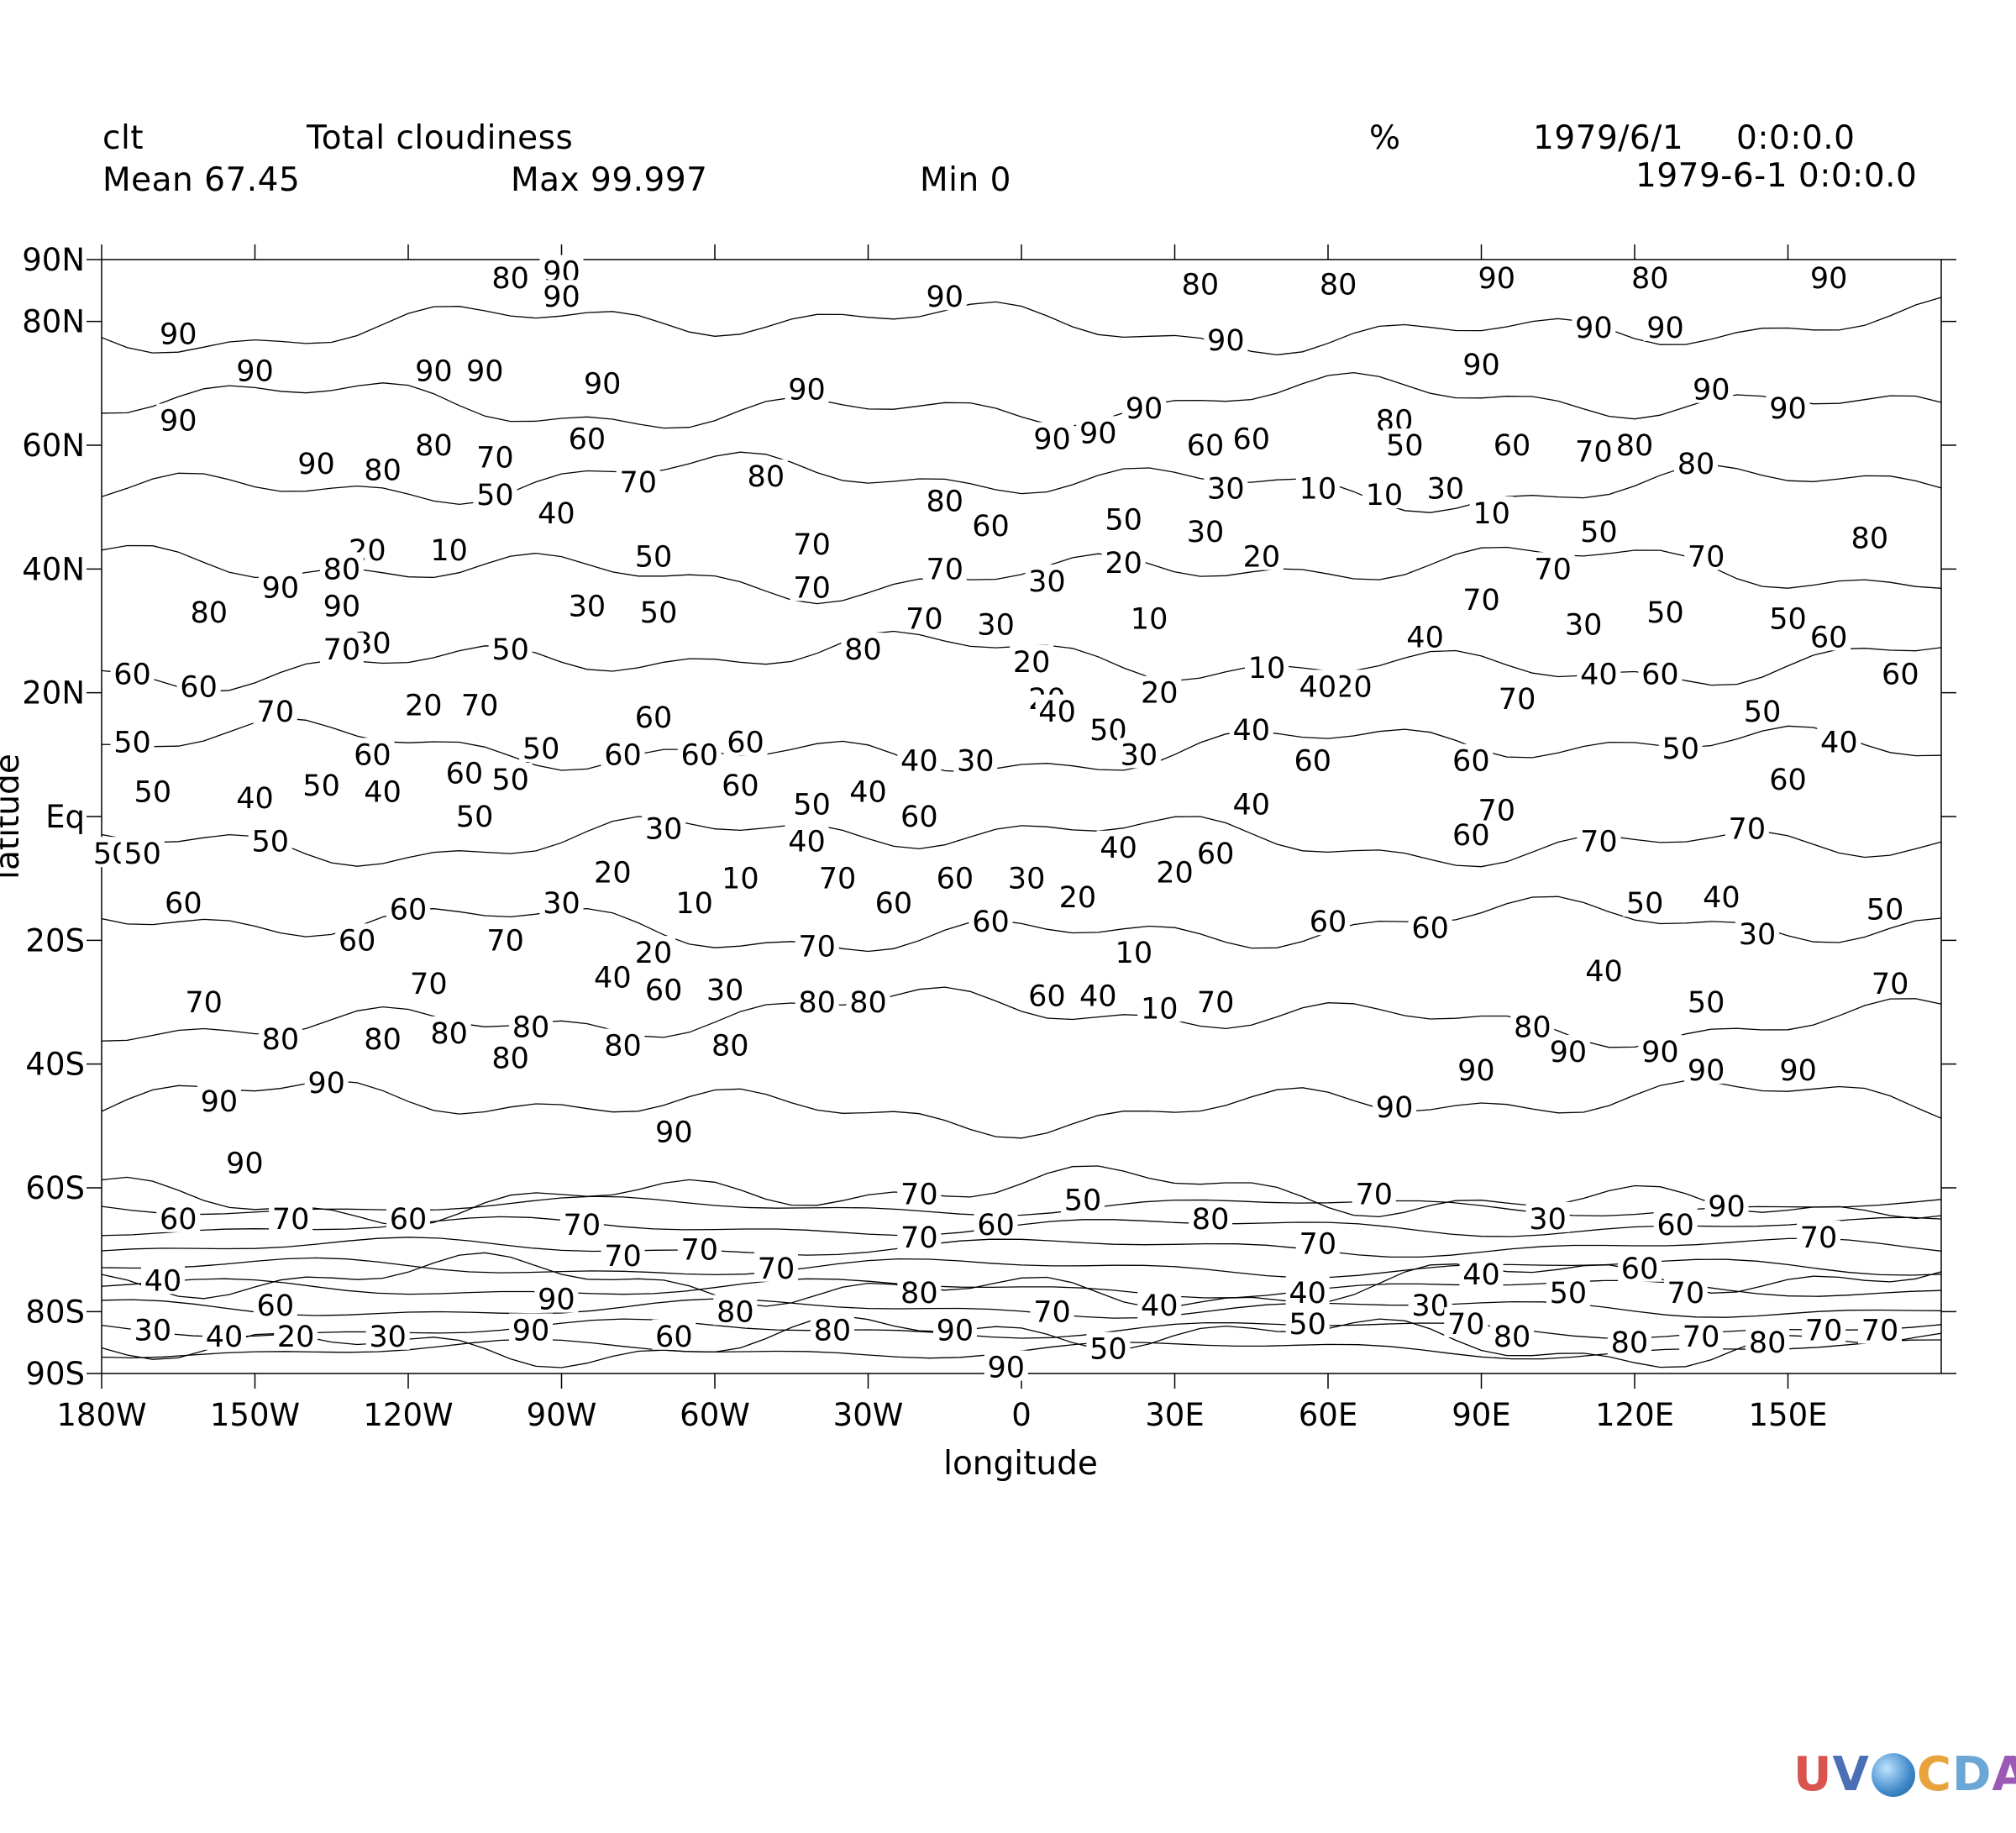  Describe the element at coordinates (1634, 1415) in the screenshot. I see `x-tick-label: 120E` at that location.